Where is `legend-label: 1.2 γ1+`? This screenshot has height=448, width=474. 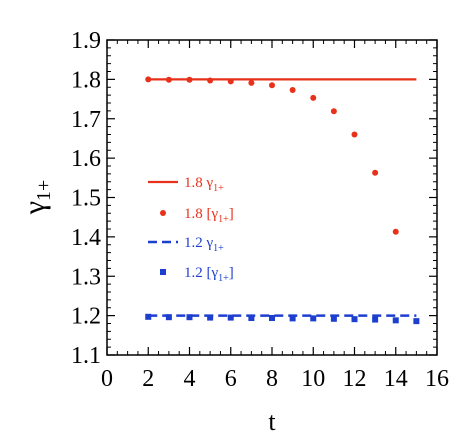
legend-label: 1.2 γ1+ is located at coordinates (204, 244).